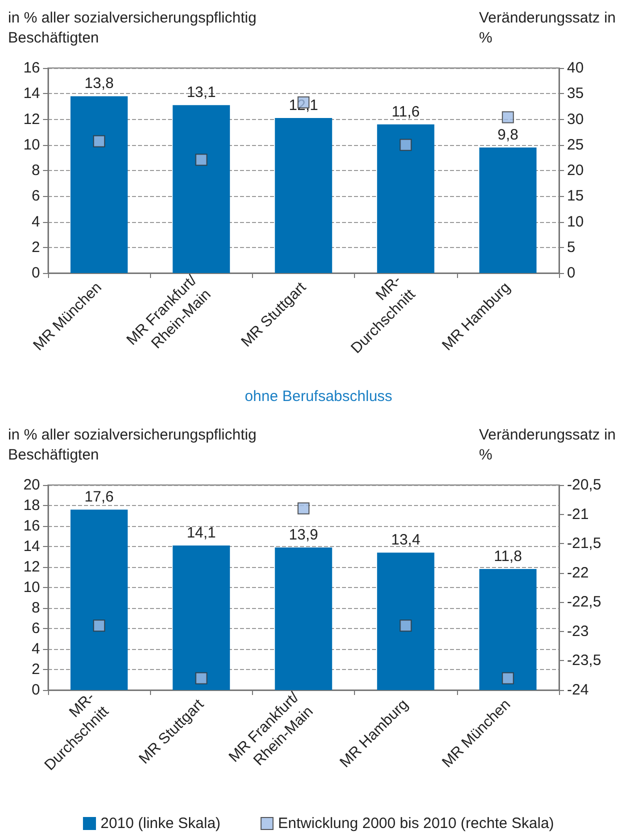 This screenshot has width=637, height=840. I want to click on y2-tick-label: -23, so click(578, 631).